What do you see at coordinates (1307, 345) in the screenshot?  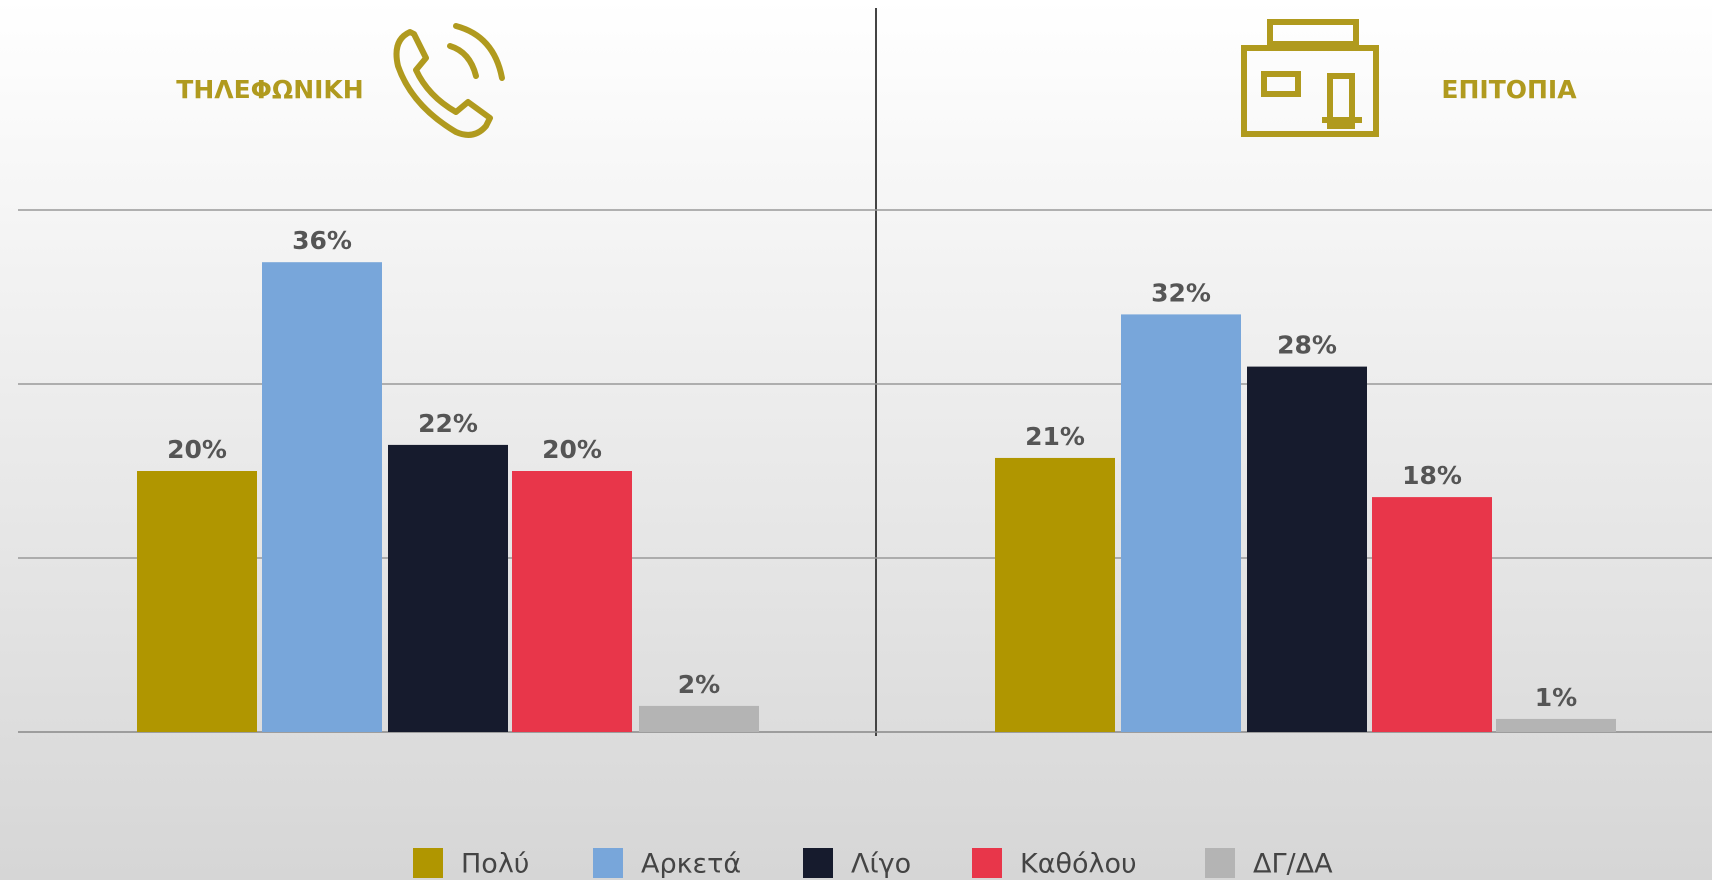 I see `value-label: 28%` at bounding box center [1307, 345].